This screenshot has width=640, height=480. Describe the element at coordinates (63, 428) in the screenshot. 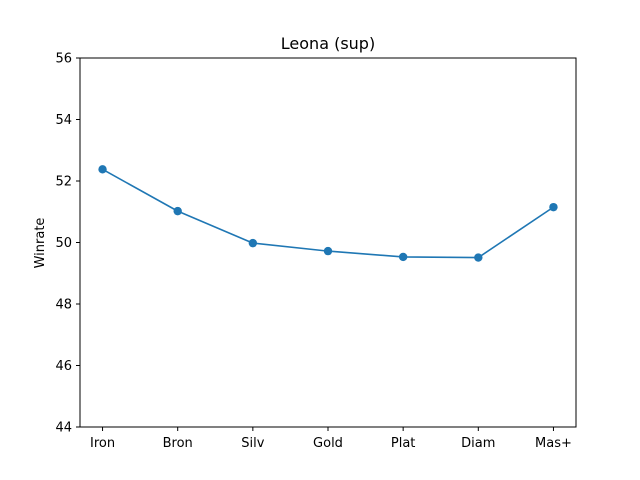

I see `y-tick-label: 44` at that location.